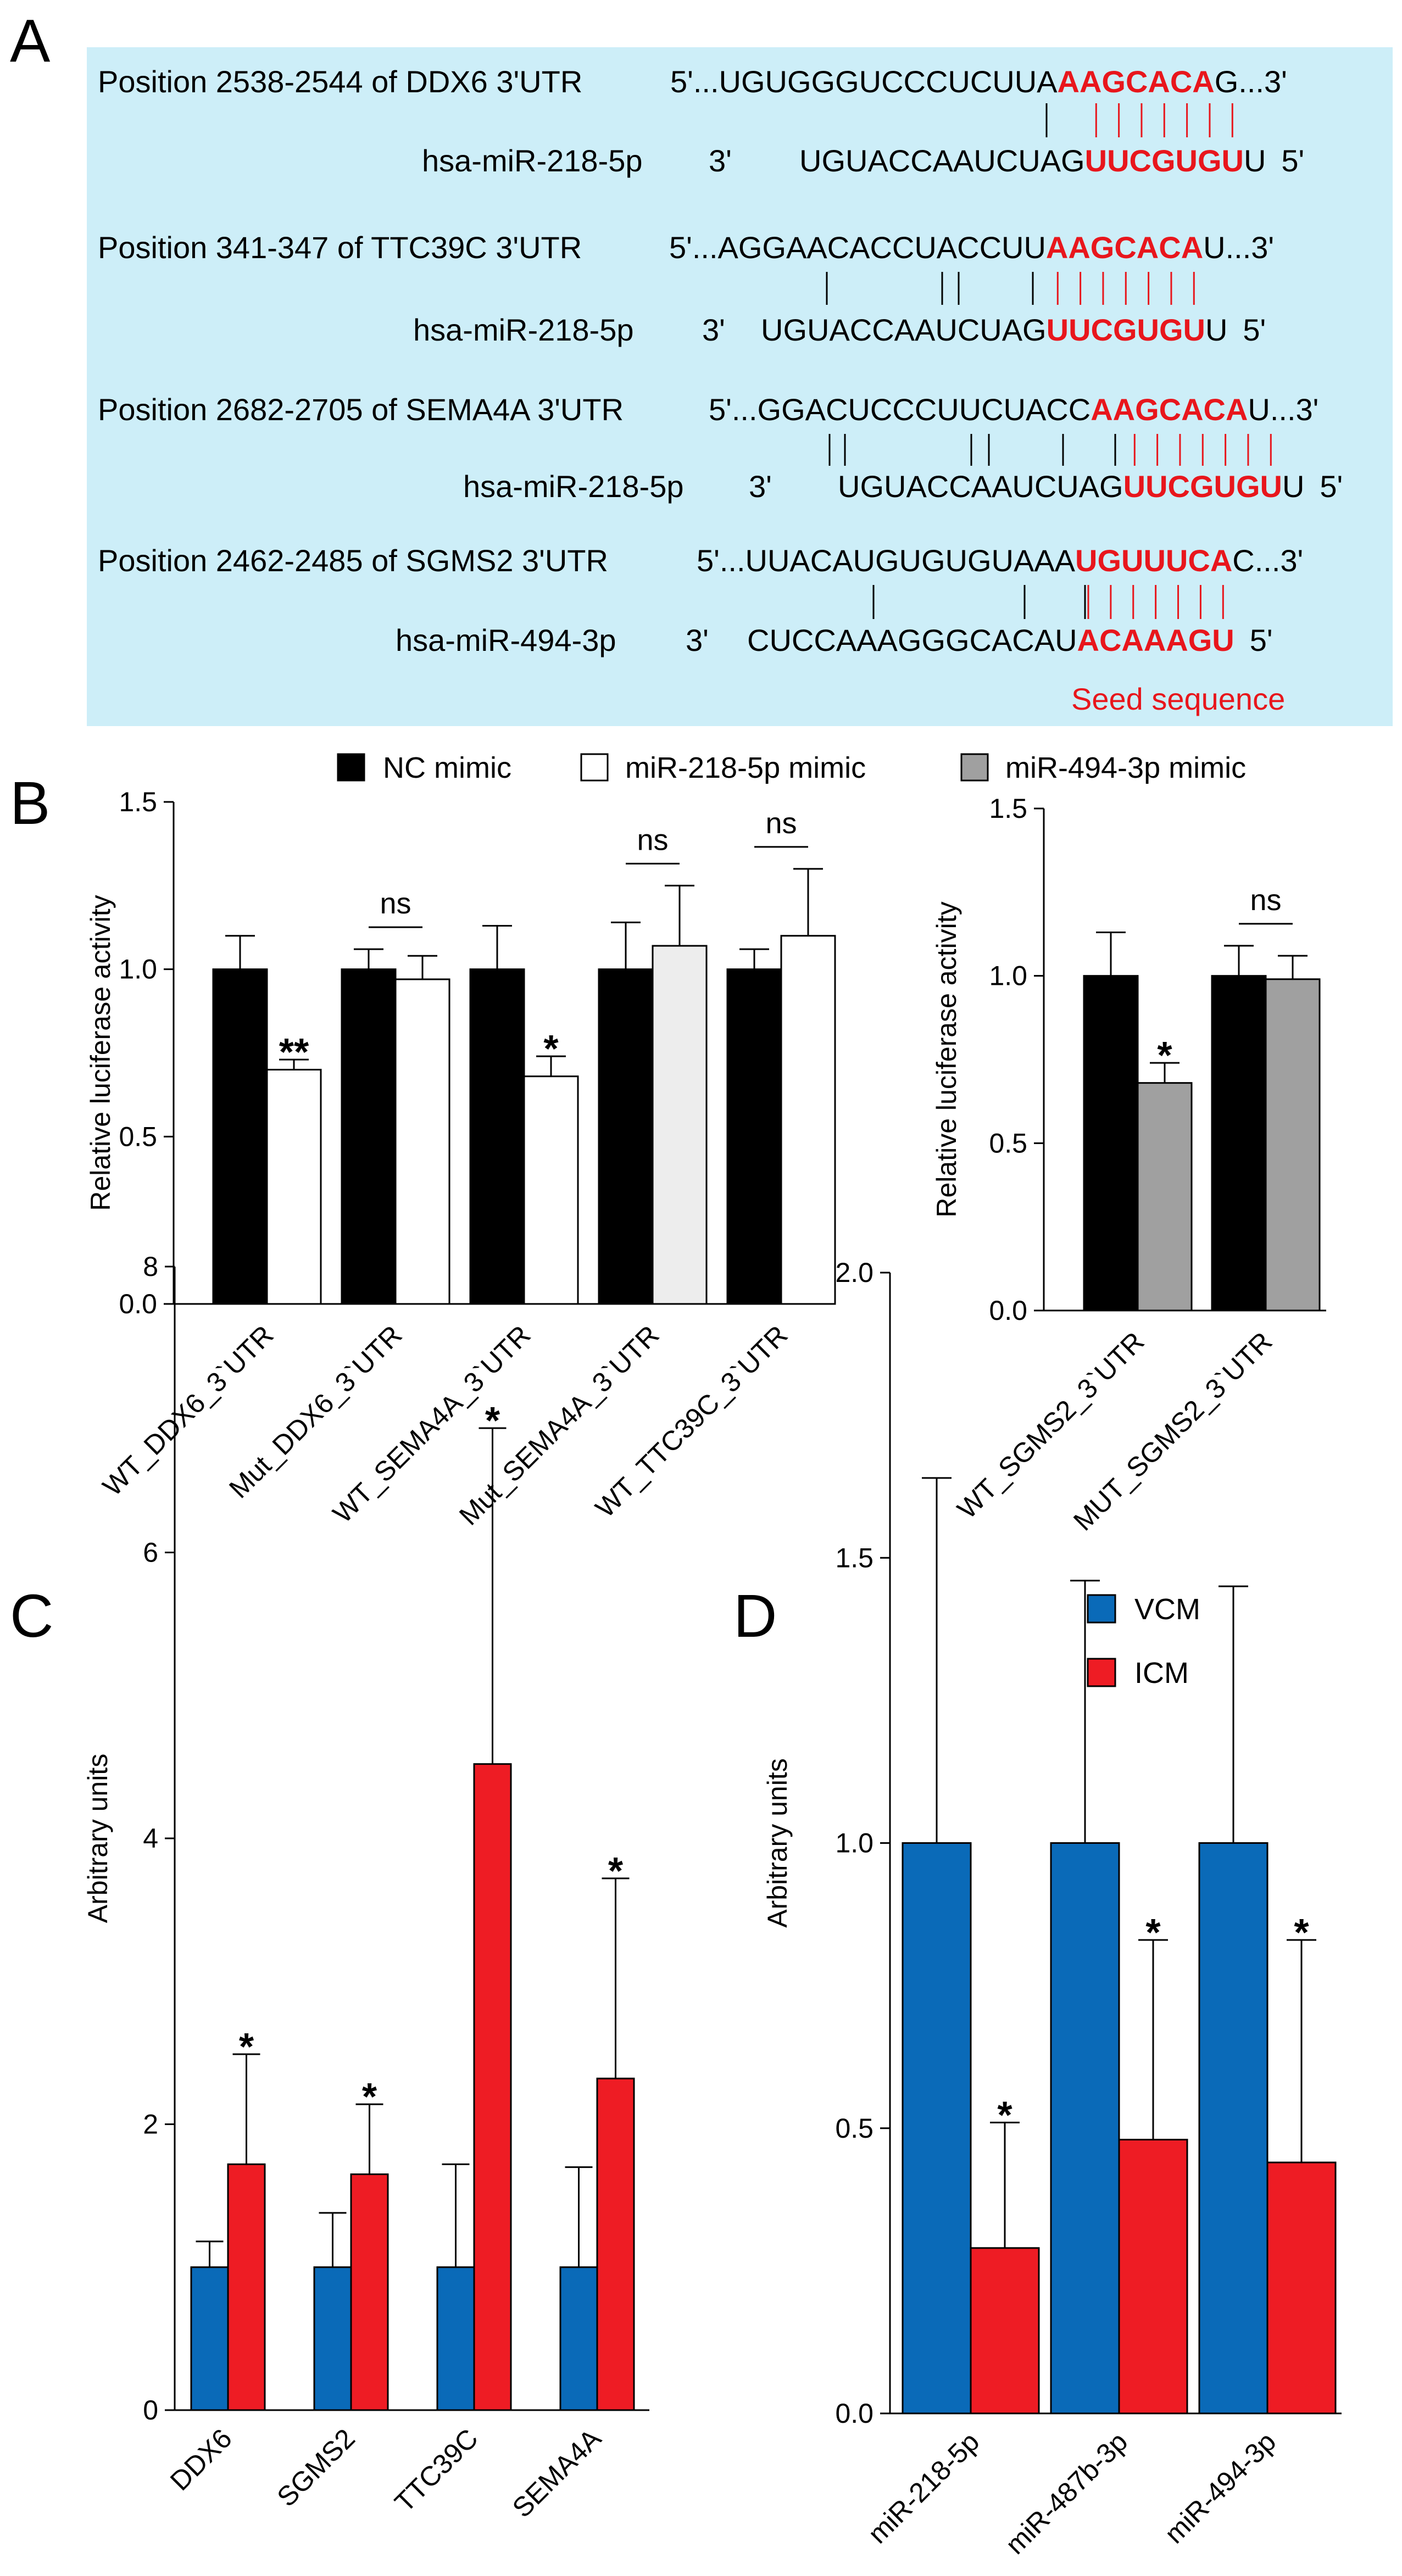 The width and height of the screenshot is (1402, 2576). Describe the element at coordinates (506, 640) in the screenshot. I see `mirna-name: hsa-miR-494-3p` at that location.